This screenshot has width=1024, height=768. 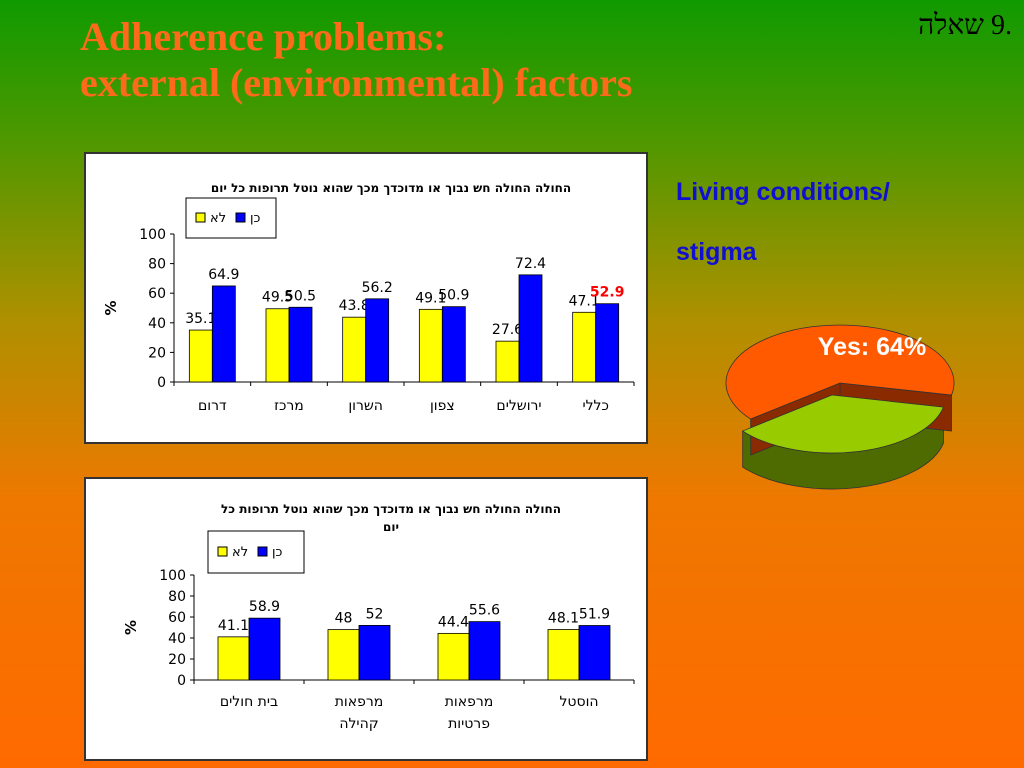 What do you see at coordinates (356, 82) in the screenshot?
I see `slide-title-line2: external (environmental) factors` at bounding box center [356, 82].